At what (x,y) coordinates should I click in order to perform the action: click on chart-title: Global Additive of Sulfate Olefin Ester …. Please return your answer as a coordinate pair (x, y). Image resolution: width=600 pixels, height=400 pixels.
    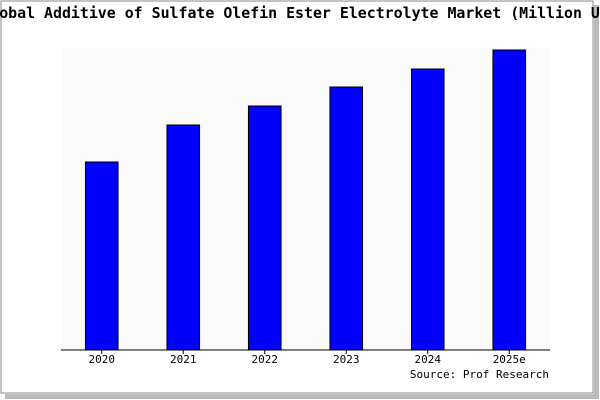
    Looking at the image, I should click on (300, 13).